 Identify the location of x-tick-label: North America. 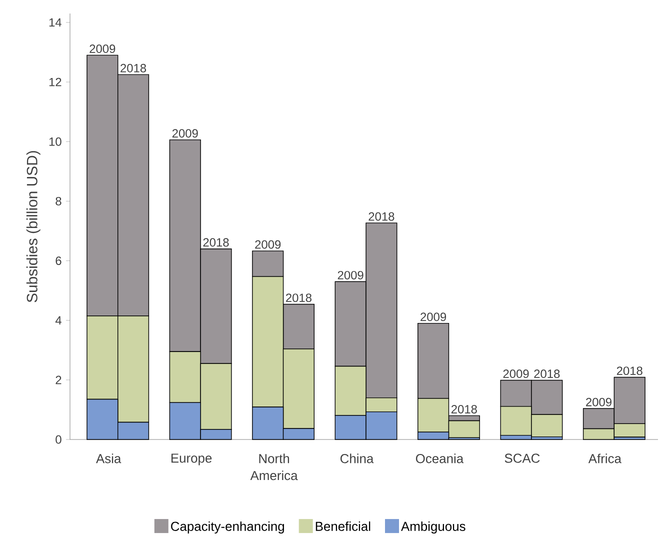
(274, 467).